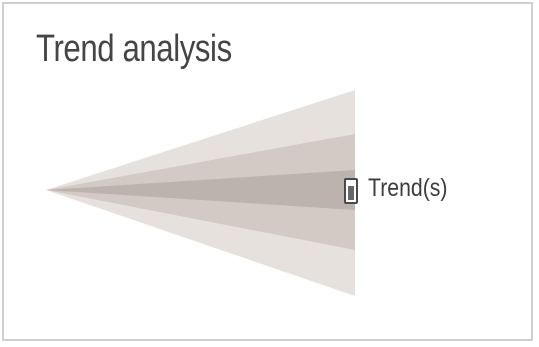 The height and width of the screenshot is (347, 539). I want to click on trend-swatch-icon, so click(351, 191).